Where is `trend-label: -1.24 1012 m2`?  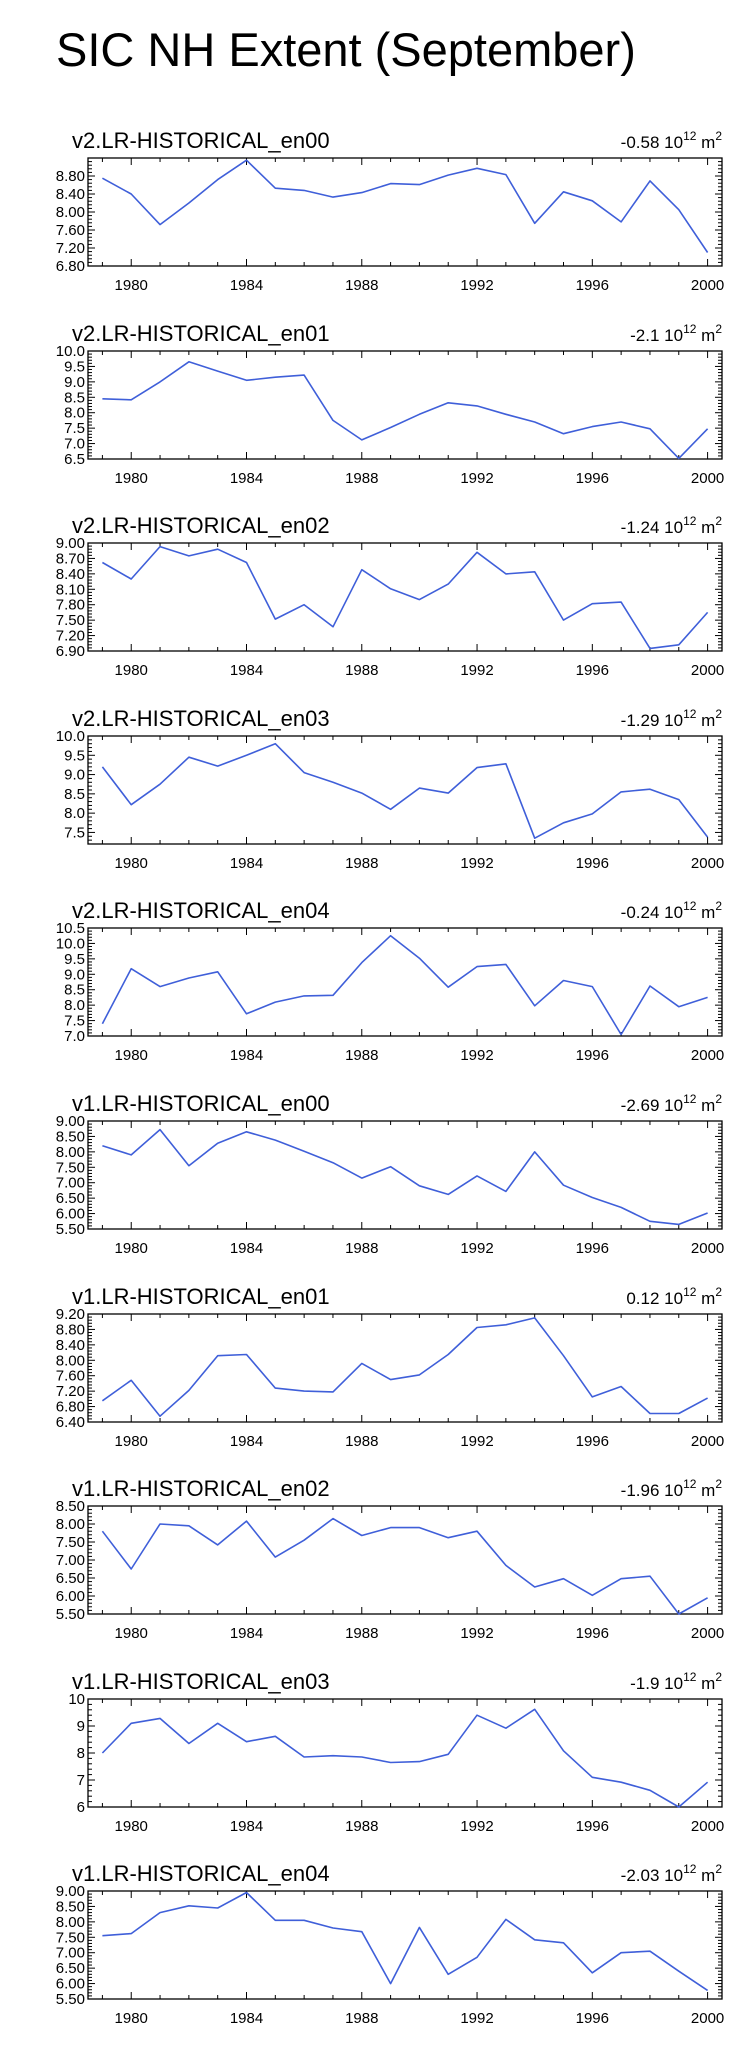
trend-label: -1.24 1012 m2 is located at coordinates (672, 525).